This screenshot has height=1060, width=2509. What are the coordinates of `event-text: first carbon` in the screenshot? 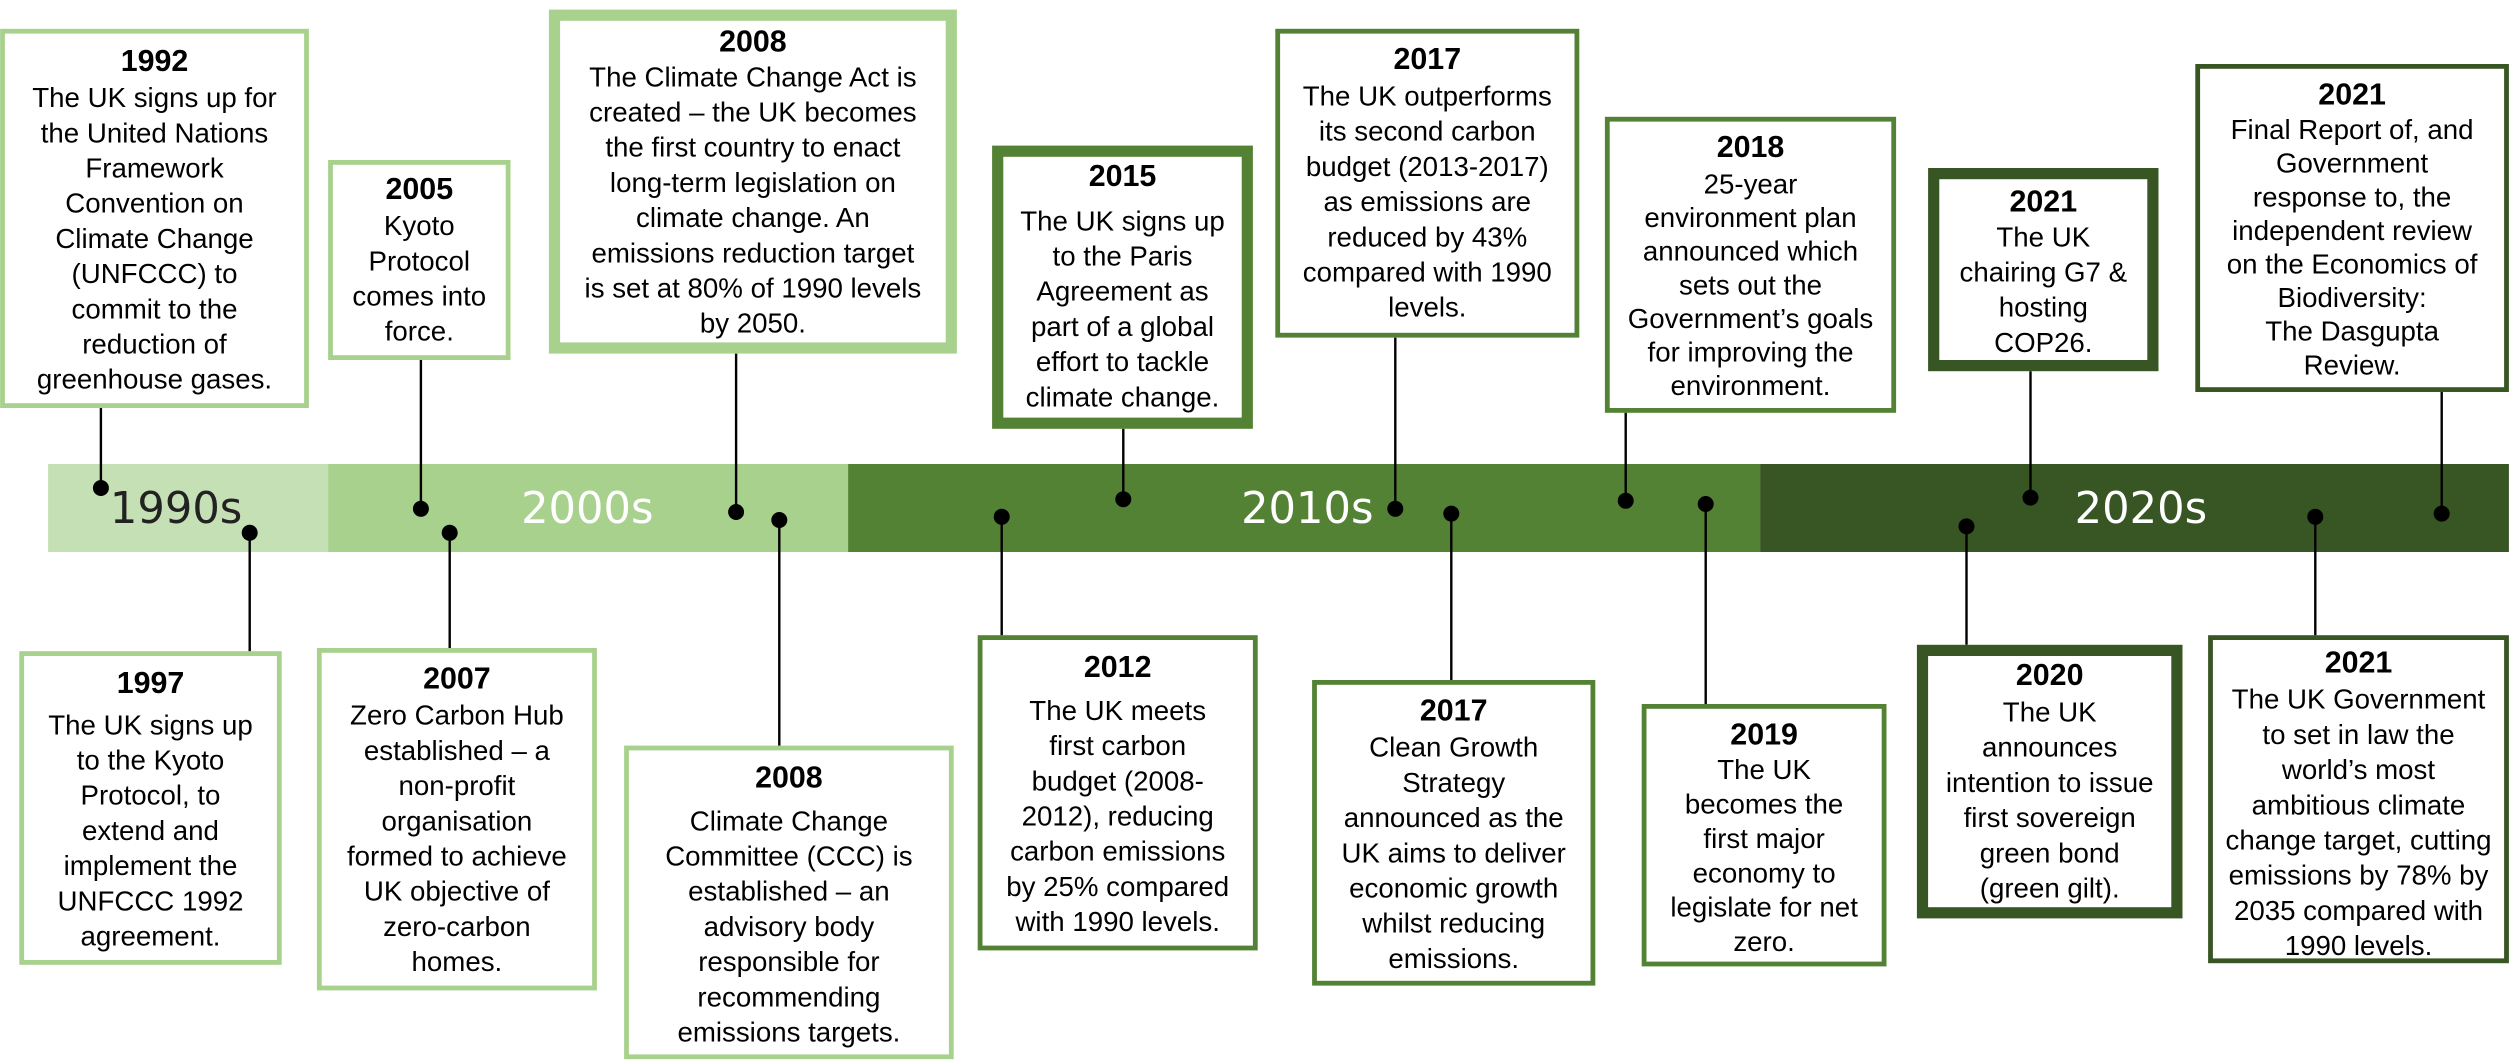 It's located at (1117, 745).